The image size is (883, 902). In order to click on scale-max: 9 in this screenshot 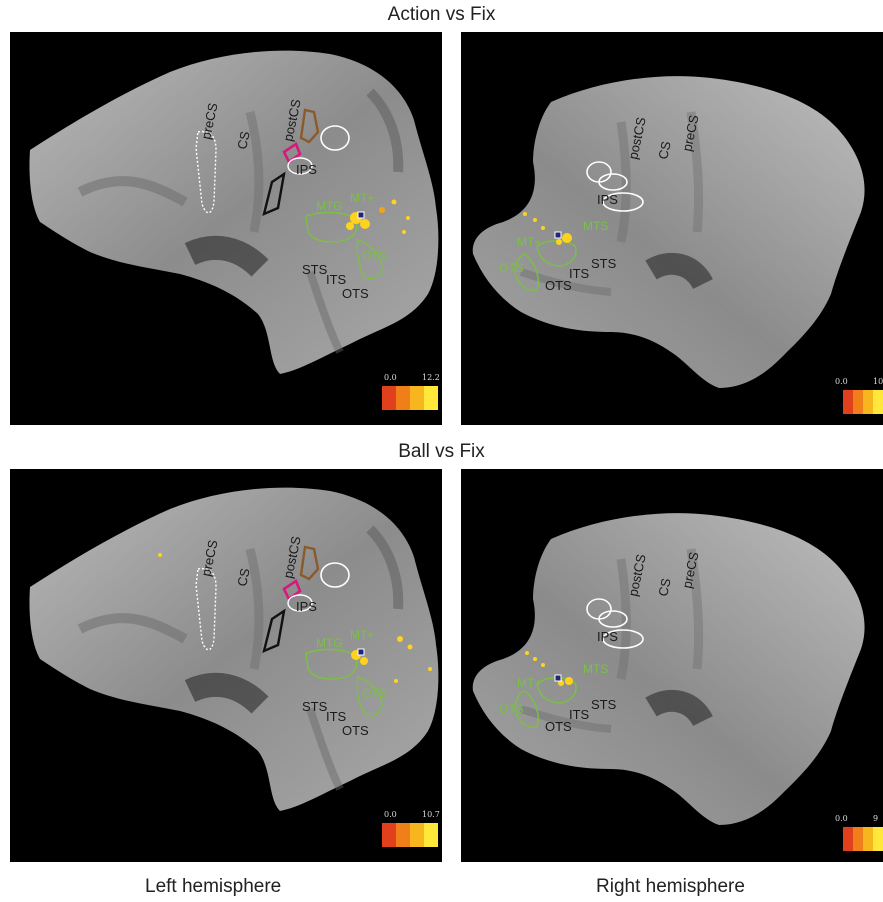, I will do `click(875, 818)`.